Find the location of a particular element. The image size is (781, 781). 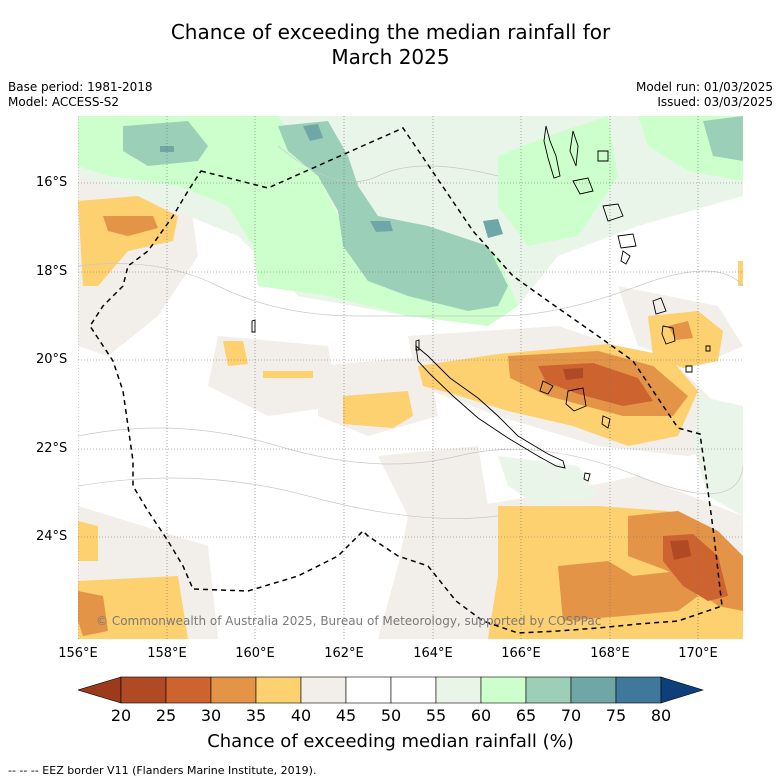

colorbar-tick-30: 30 is located at coordinates (211, 715).